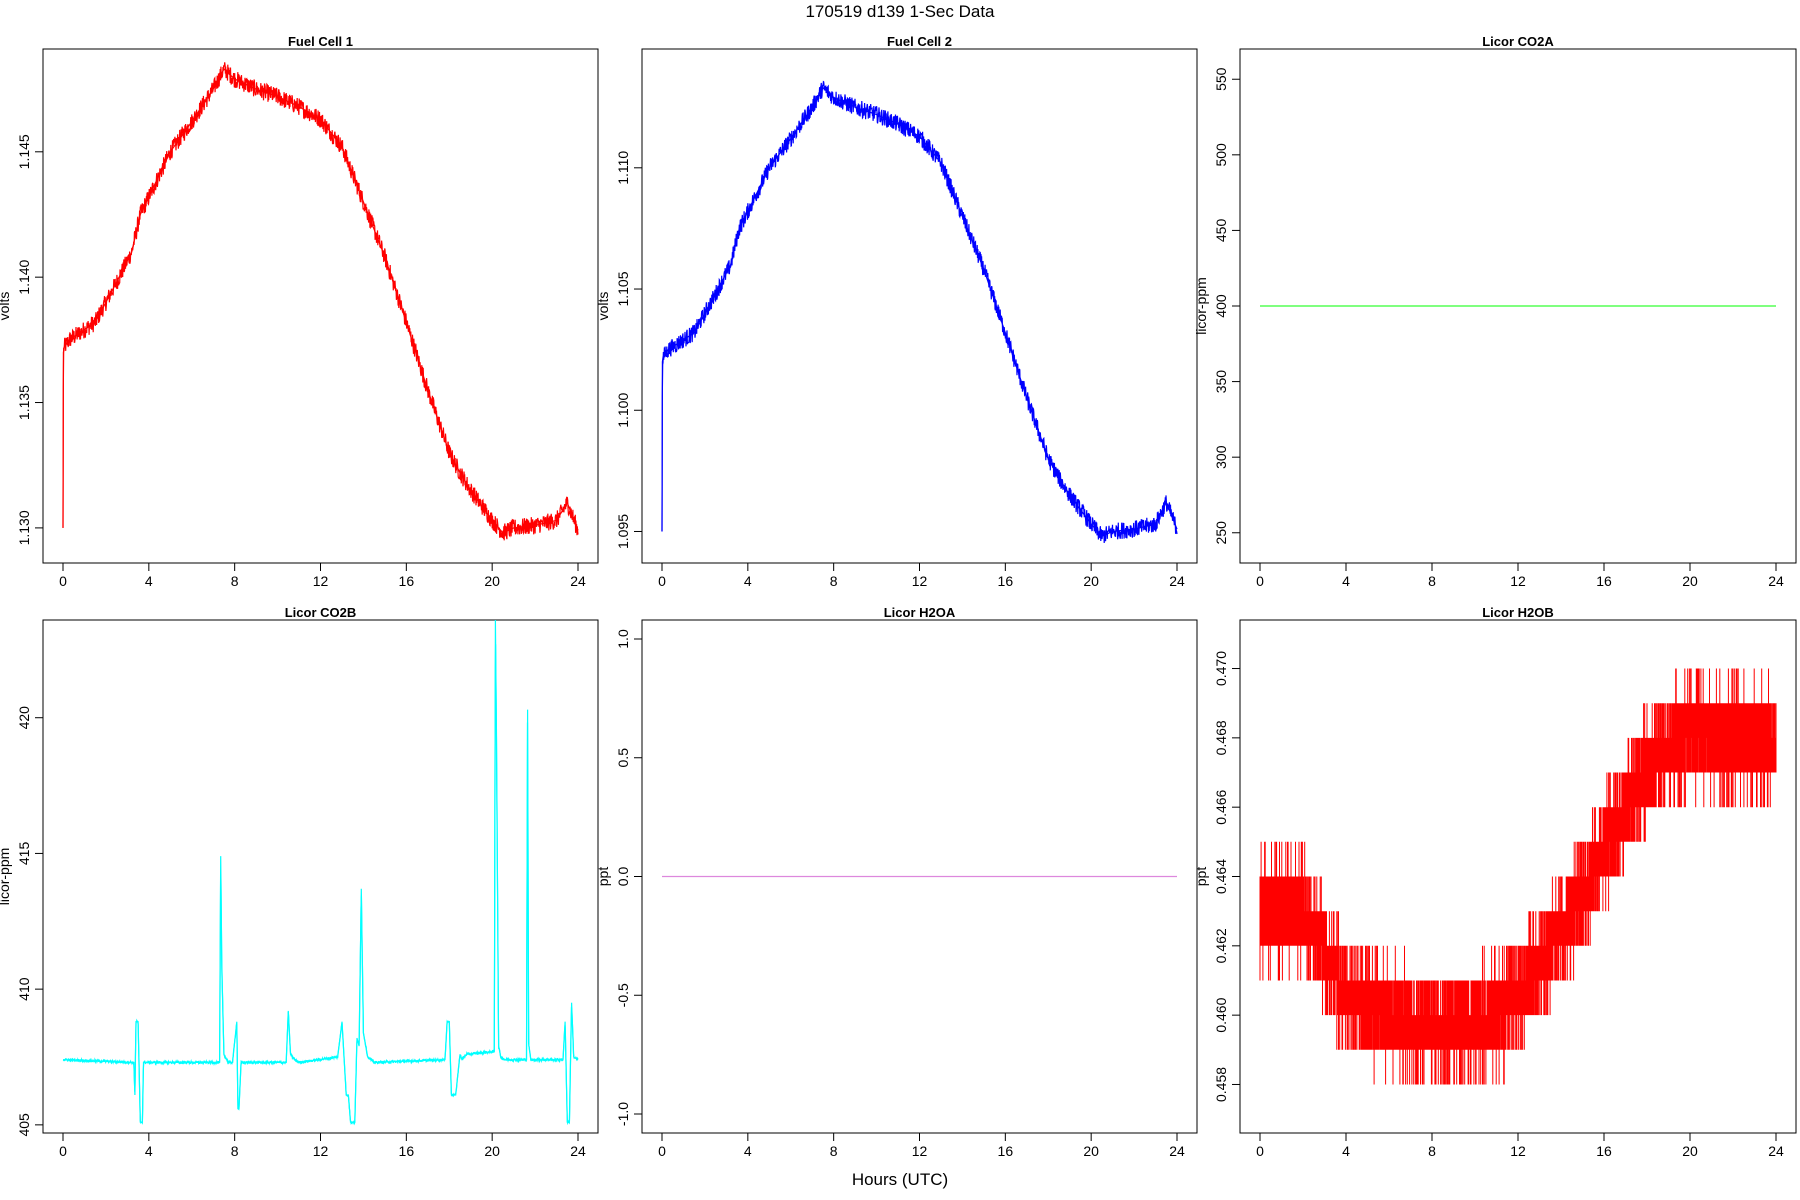 This screenshot has width=1800, height=1200. I want to click on y-tick-label: 500, so click(1221, 155).